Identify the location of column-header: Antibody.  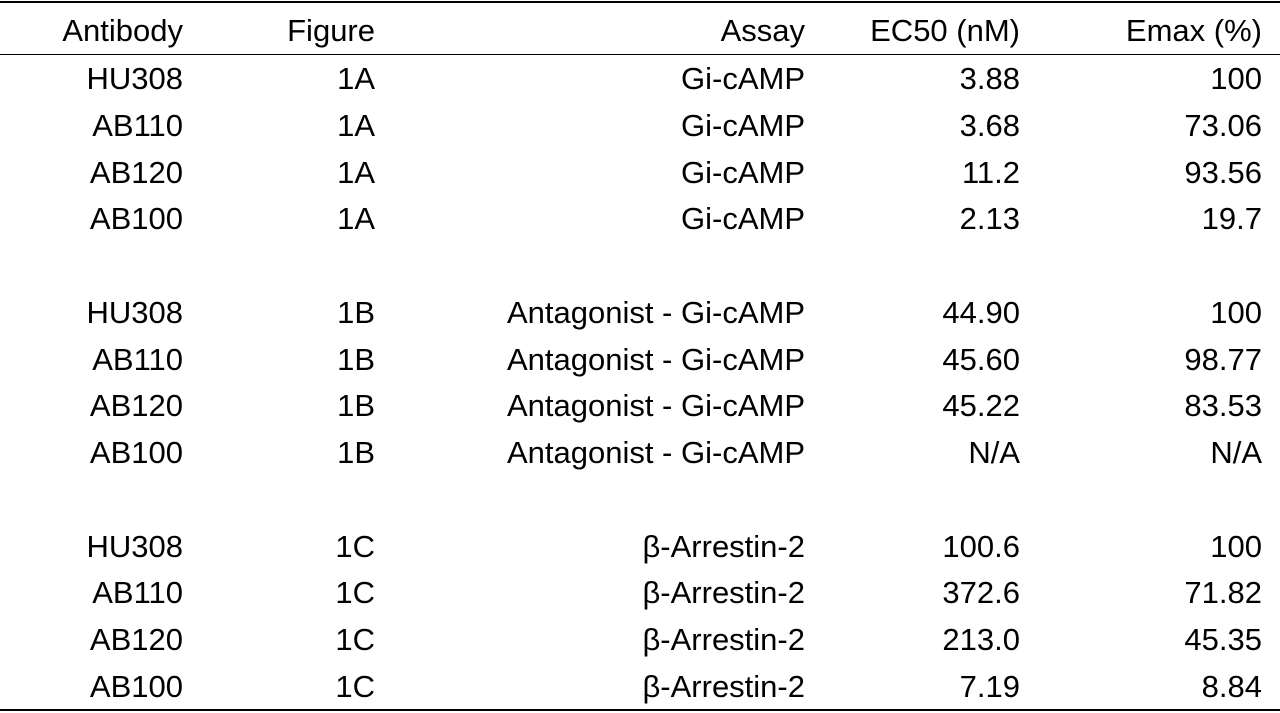
(122, 30).